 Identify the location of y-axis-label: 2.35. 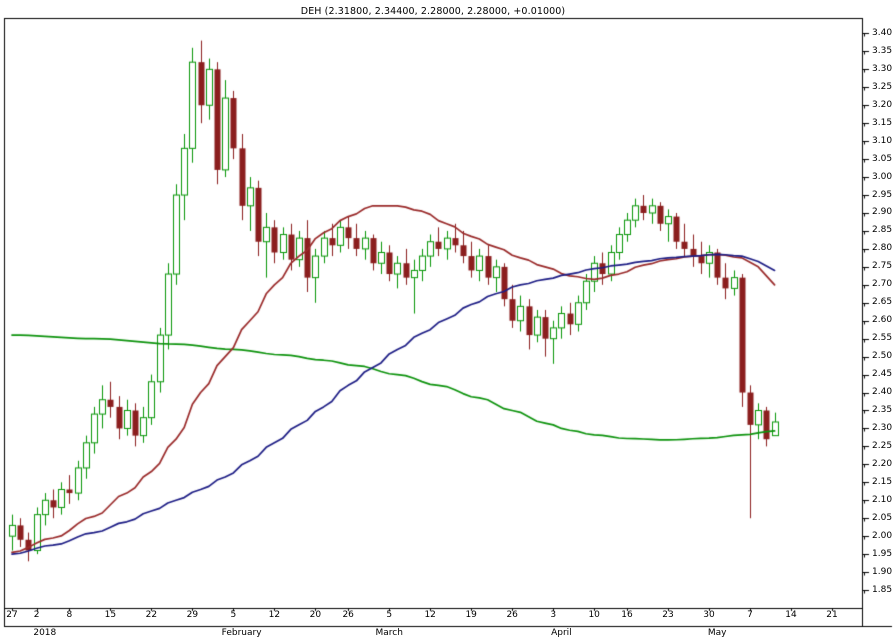
(882, 409).